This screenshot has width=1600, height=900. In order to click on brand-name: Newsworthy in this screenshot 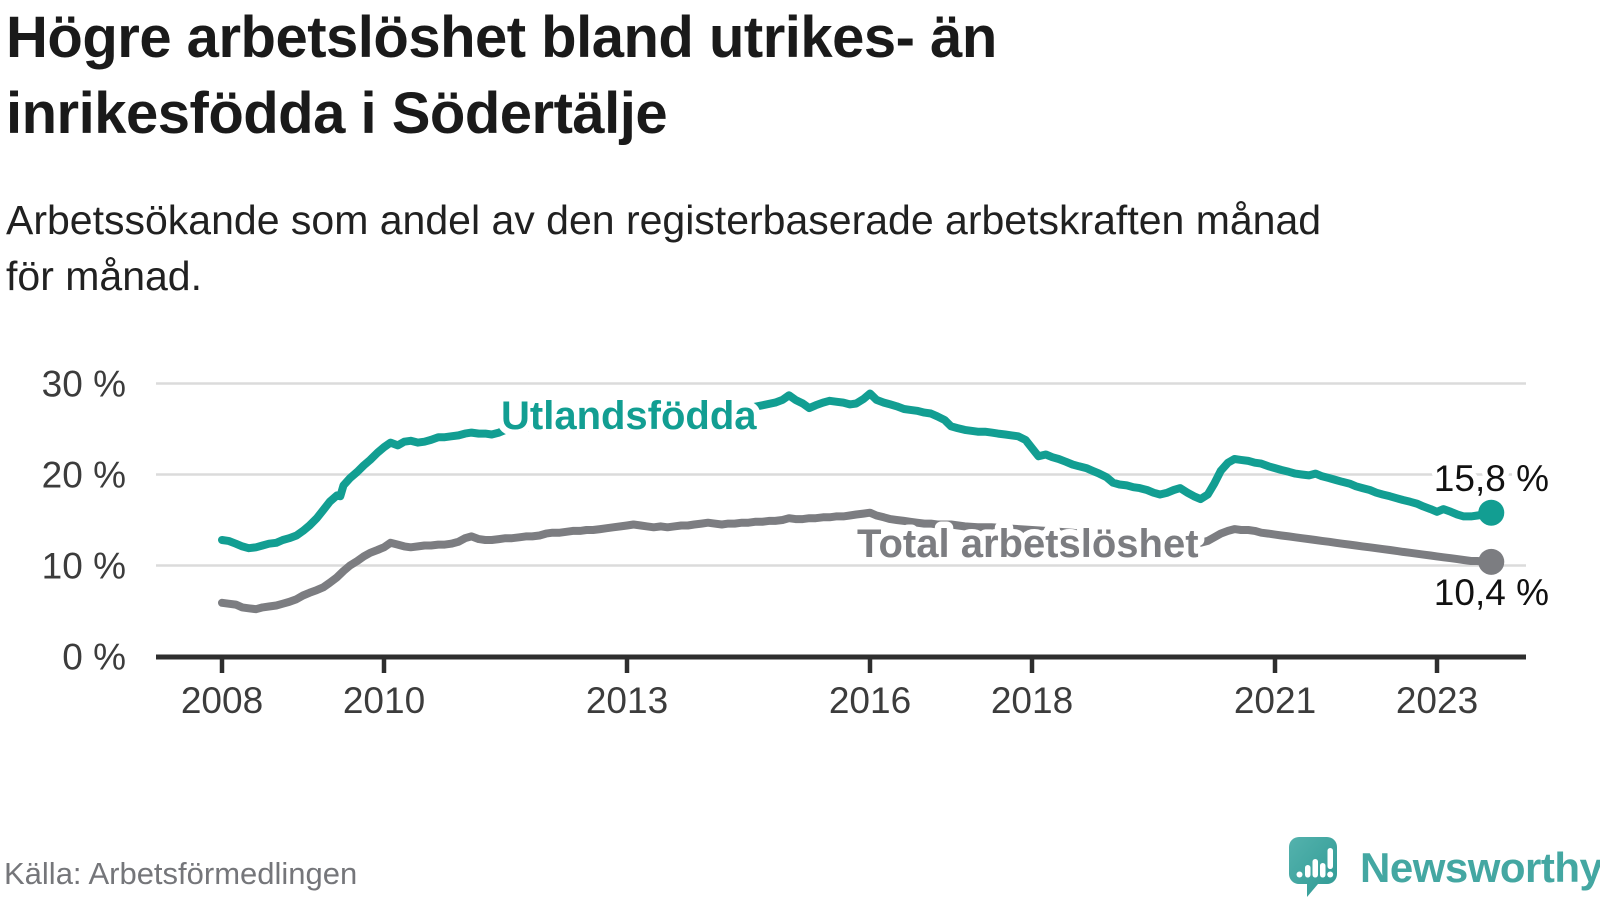, I will do `click(1480, 867)`.